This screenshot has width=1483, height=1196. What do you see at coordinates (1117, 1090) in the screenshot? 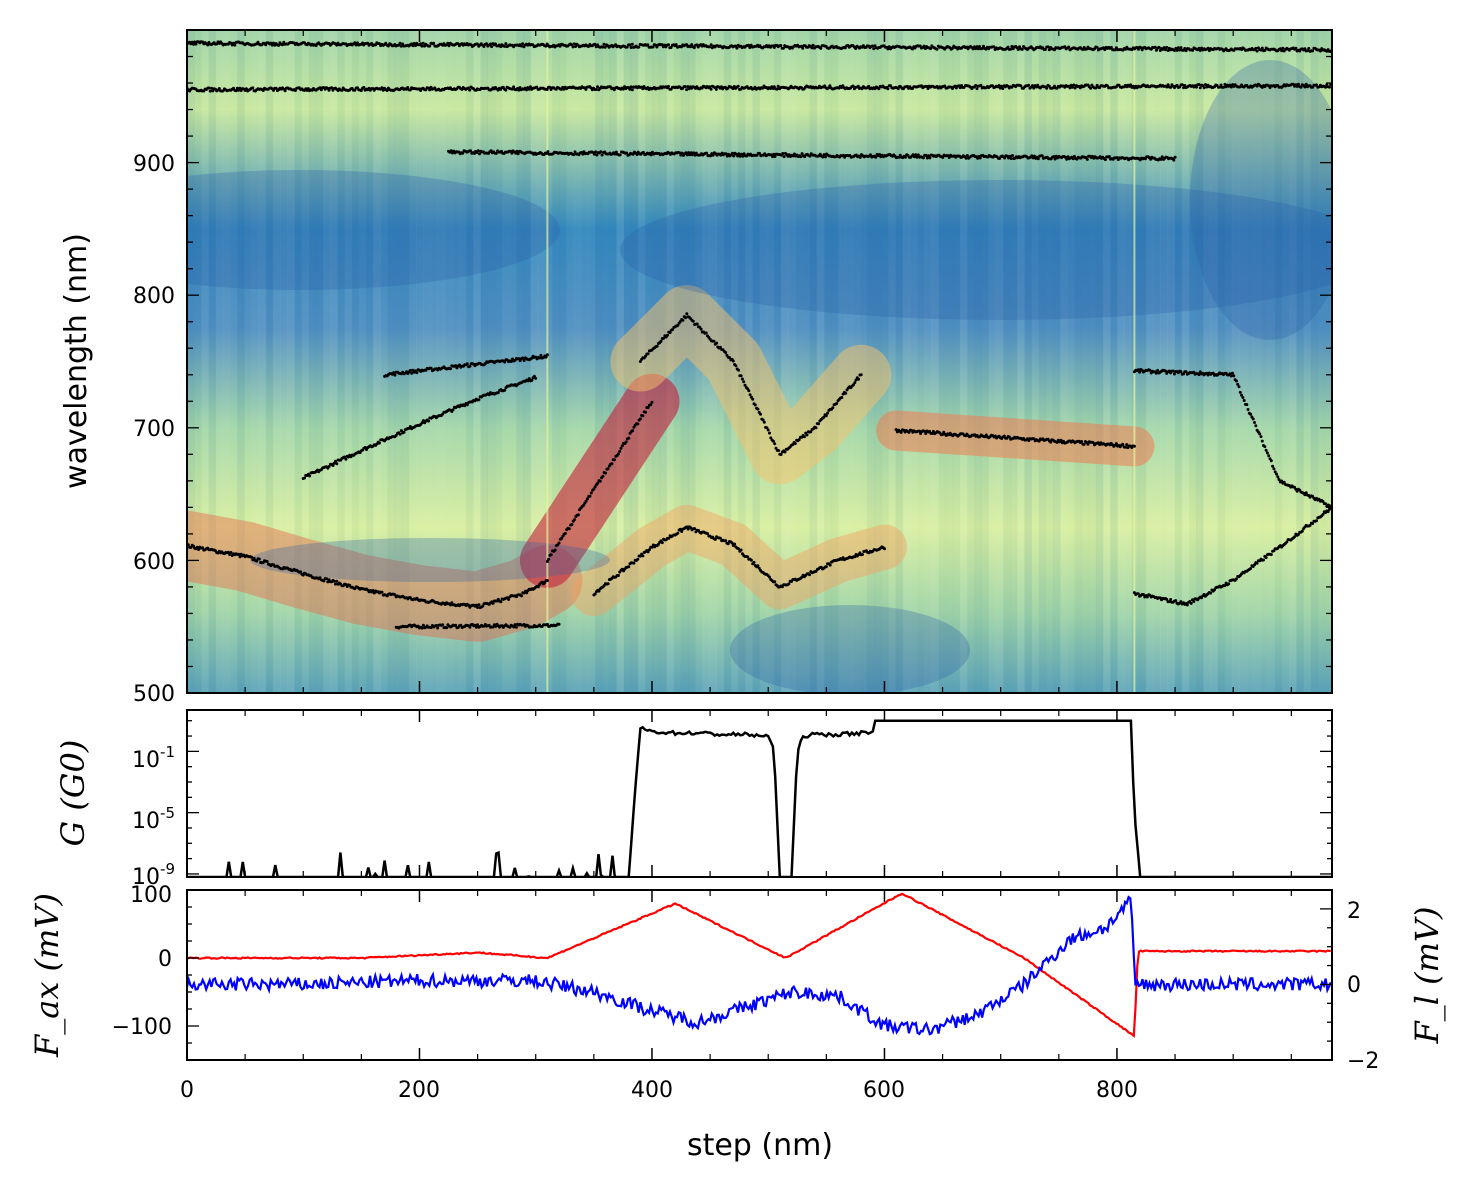
I see `x-tick-800: 800` at bounding box center [1117, 1090].